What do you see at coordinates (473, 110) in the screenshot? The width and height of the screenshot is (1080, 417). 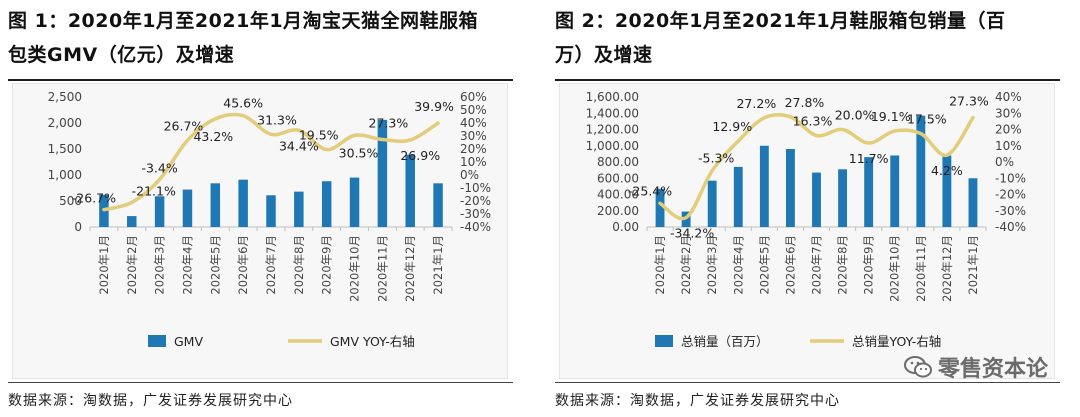 I see `y2-axis-tick-label: 50%` at bounding box center [473, 110].